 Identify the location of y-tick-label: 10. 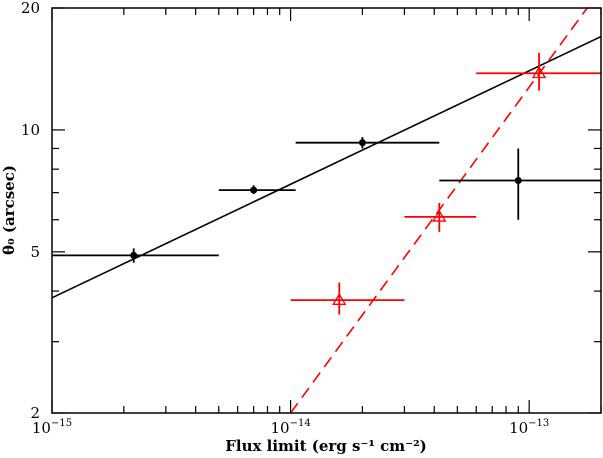
(30, 130).